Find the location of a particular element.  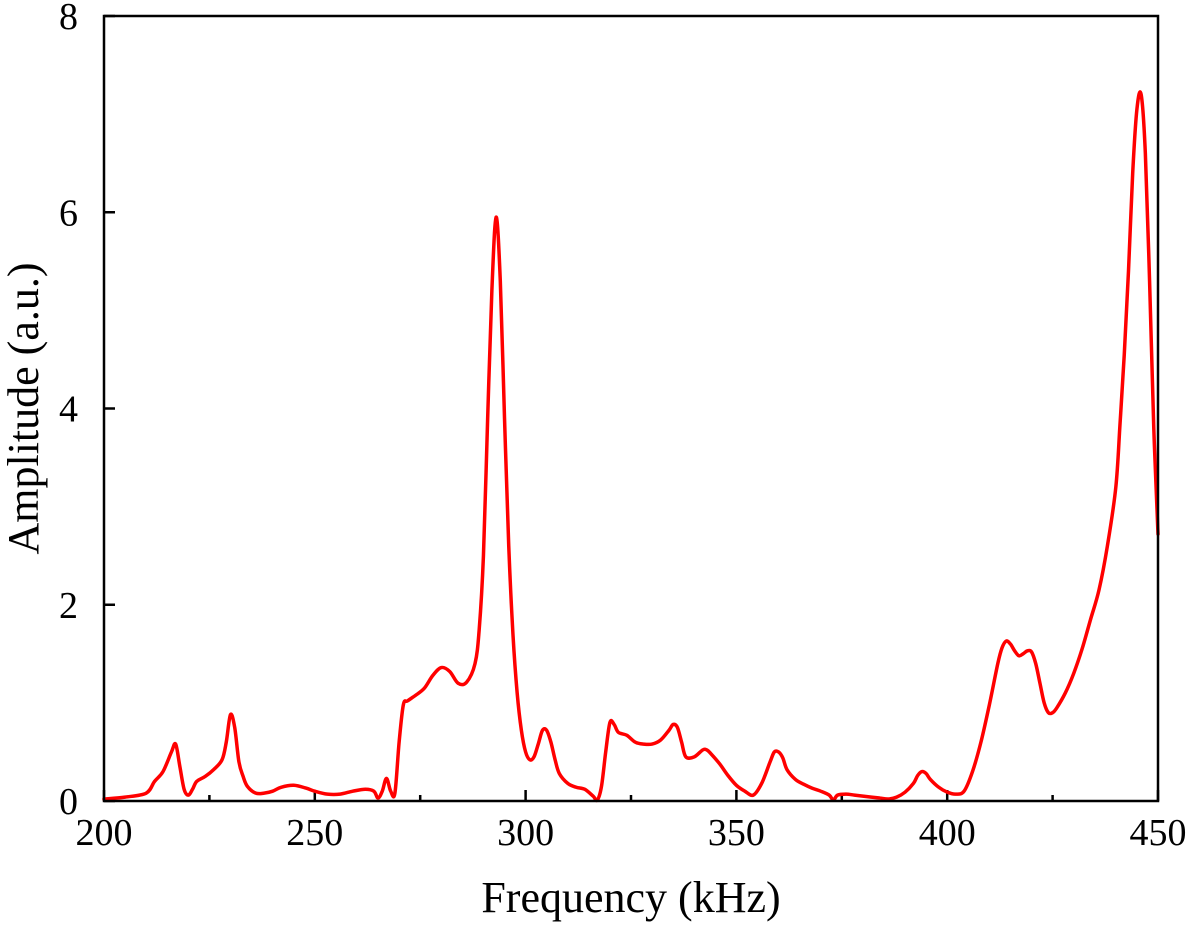

x-tick-label: 350 is located at coordinates (736, 833).